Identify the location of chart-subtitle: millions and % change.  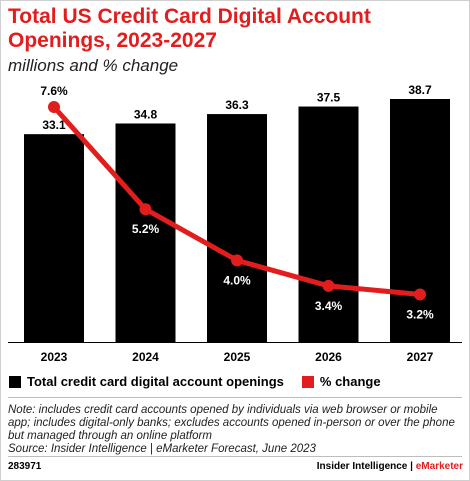
(93, 65).